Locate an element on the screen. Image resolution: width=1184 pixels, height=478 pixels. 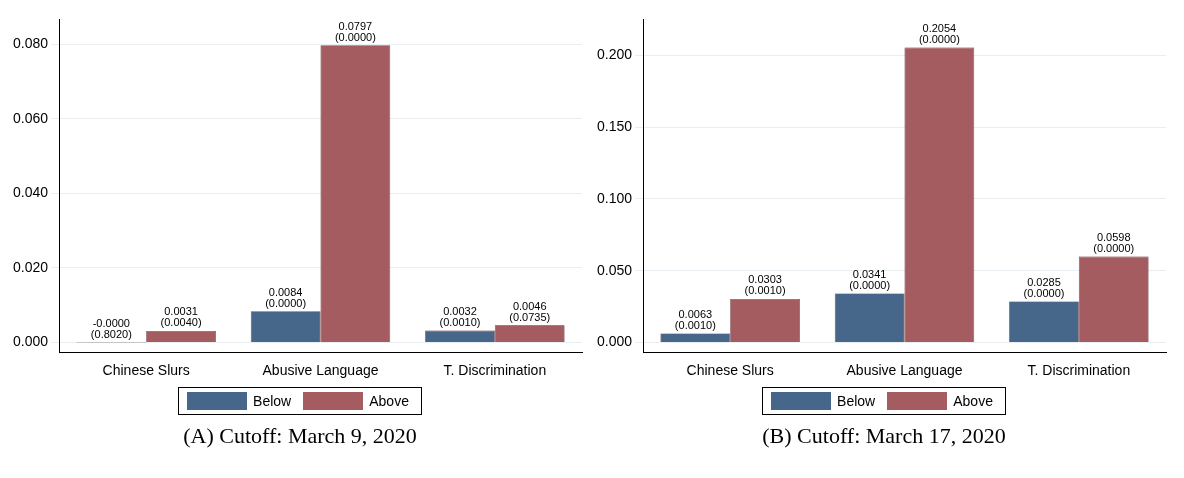
data-label: 0.0031 (0.0040) is located at coordinates (181, 317).